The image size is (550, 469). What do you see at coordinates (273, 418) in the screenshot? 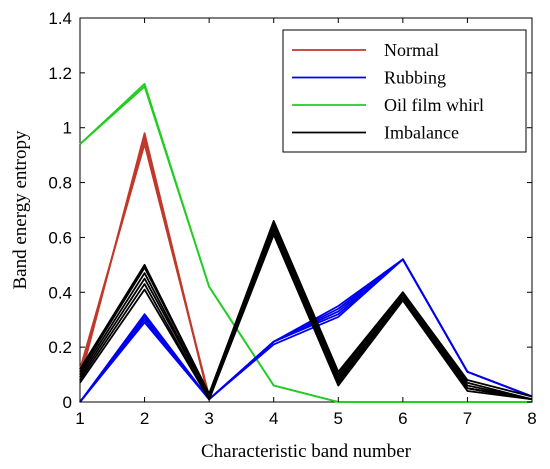
I see `x-tick-label: 4` at bounding box center [273, 418].